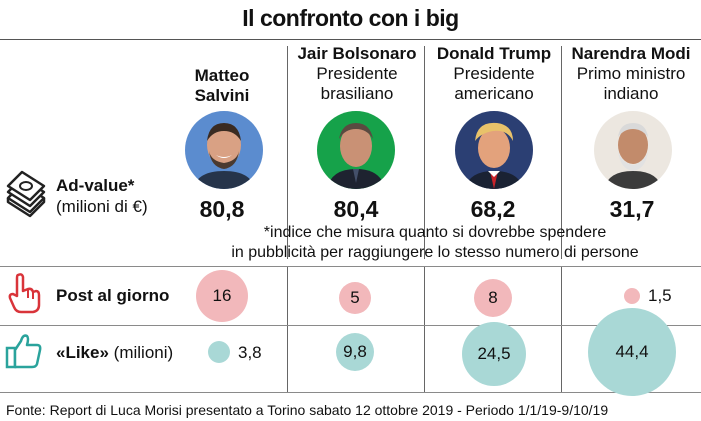 The height and width of the screenshot is (421, 701). Describe the element at coordinates (356, 150) in the screenshot. I see `portrait-bolsonaro` at that location.